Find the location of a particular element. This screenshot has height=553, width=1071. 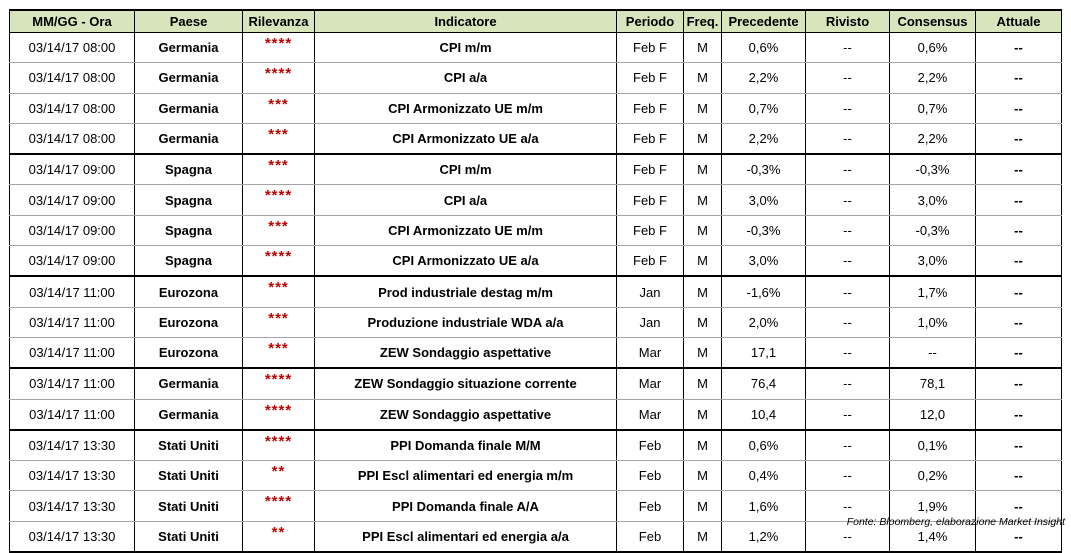

header-relevance: Rilevanza is located at coordinates (278, 21).